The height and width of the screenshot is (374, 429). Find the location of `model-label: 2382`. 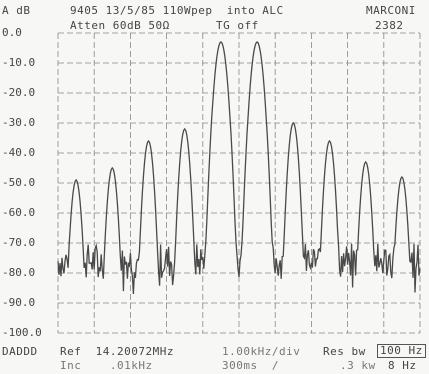

model-label: 2382 is located at coordinates (389, 25).